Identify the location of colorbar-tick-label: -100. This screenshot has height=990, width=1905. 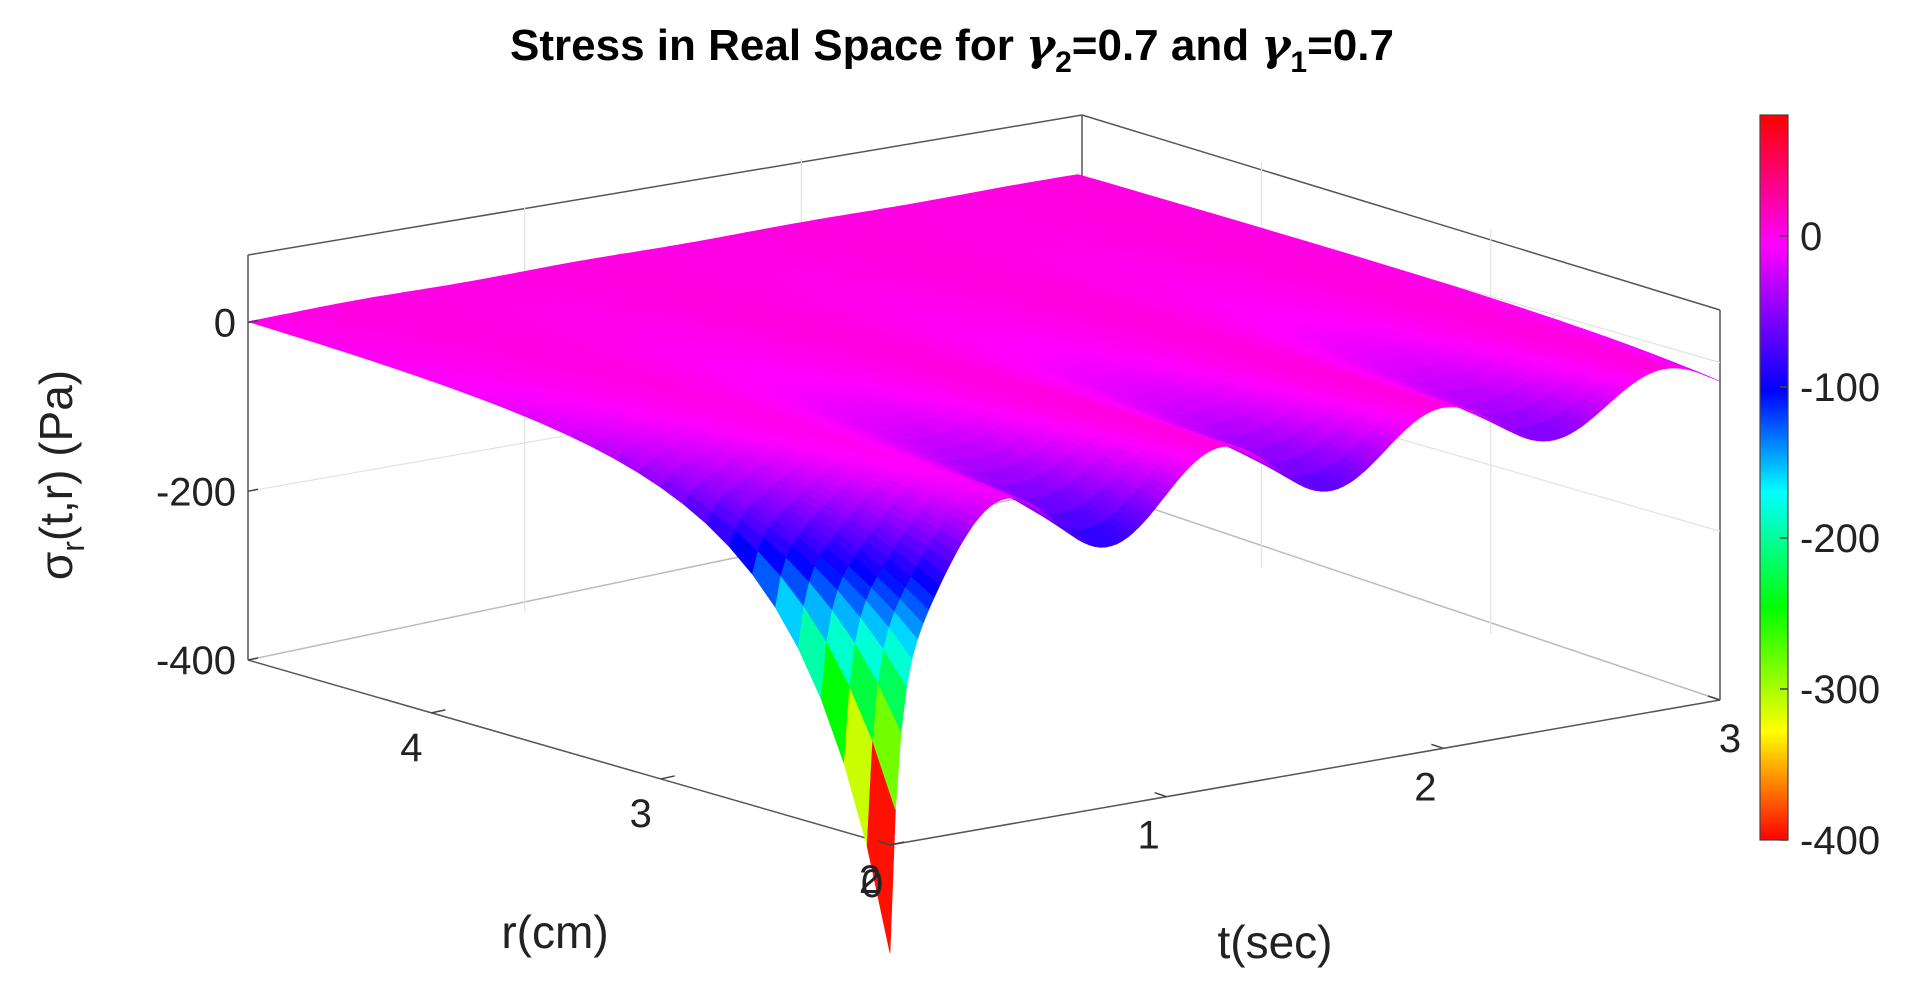
(1840, 388).